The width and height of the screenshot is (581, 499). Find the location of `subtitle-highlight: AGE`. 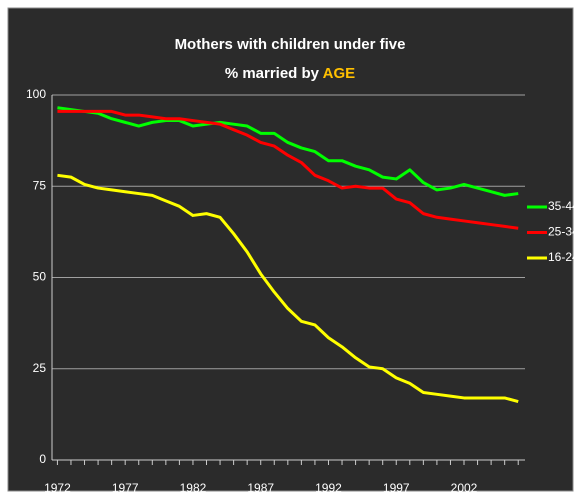

subtitle-highlight: AGE is located at coordinates (339, 73).